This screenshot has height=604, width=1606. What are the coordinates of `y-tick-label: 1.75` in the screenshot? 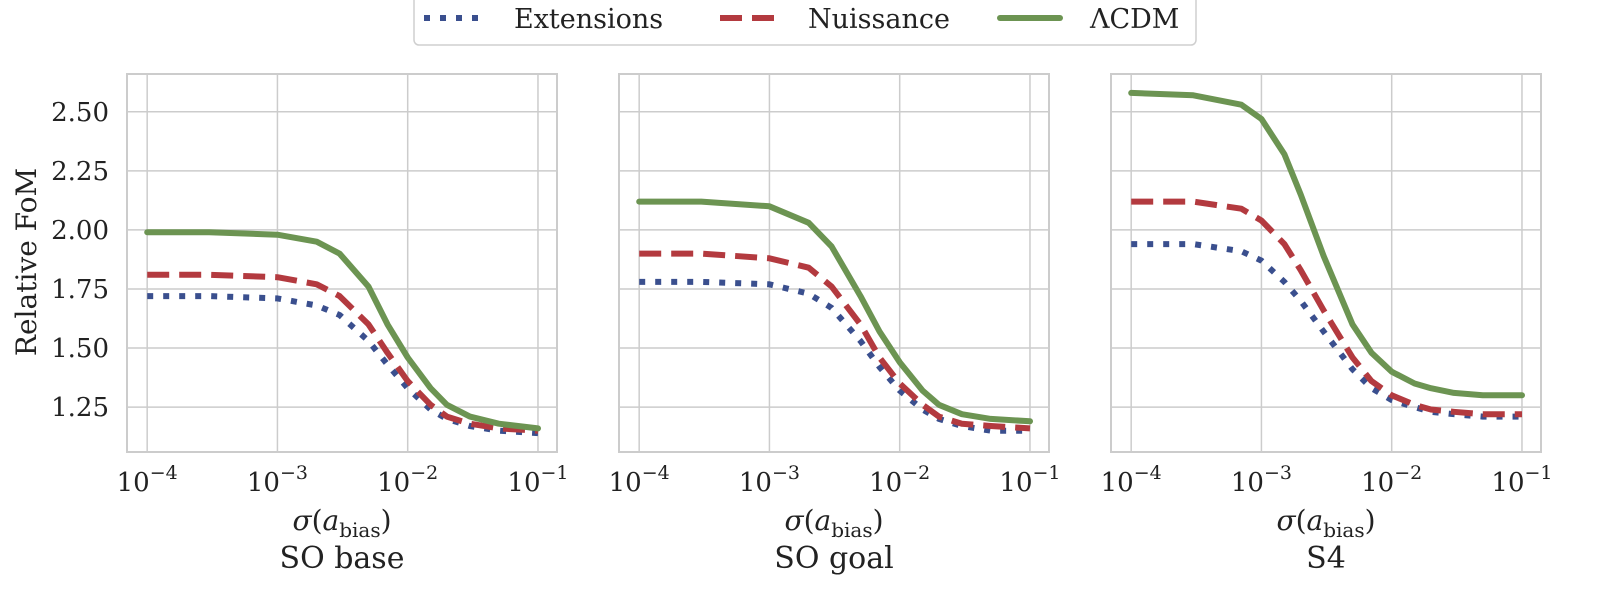 It's located at (80, 290).